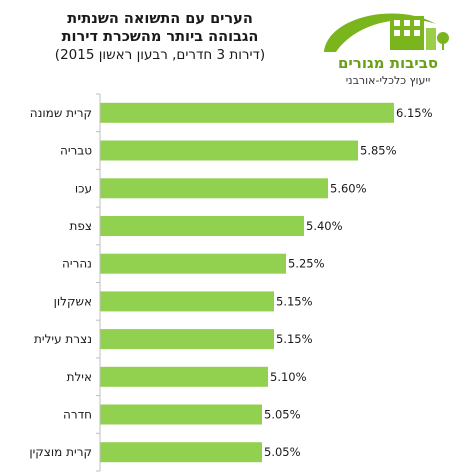  Describe the element at coordinates (77, 415) in the screenshot. I see `category-label: חדרה` at that location.